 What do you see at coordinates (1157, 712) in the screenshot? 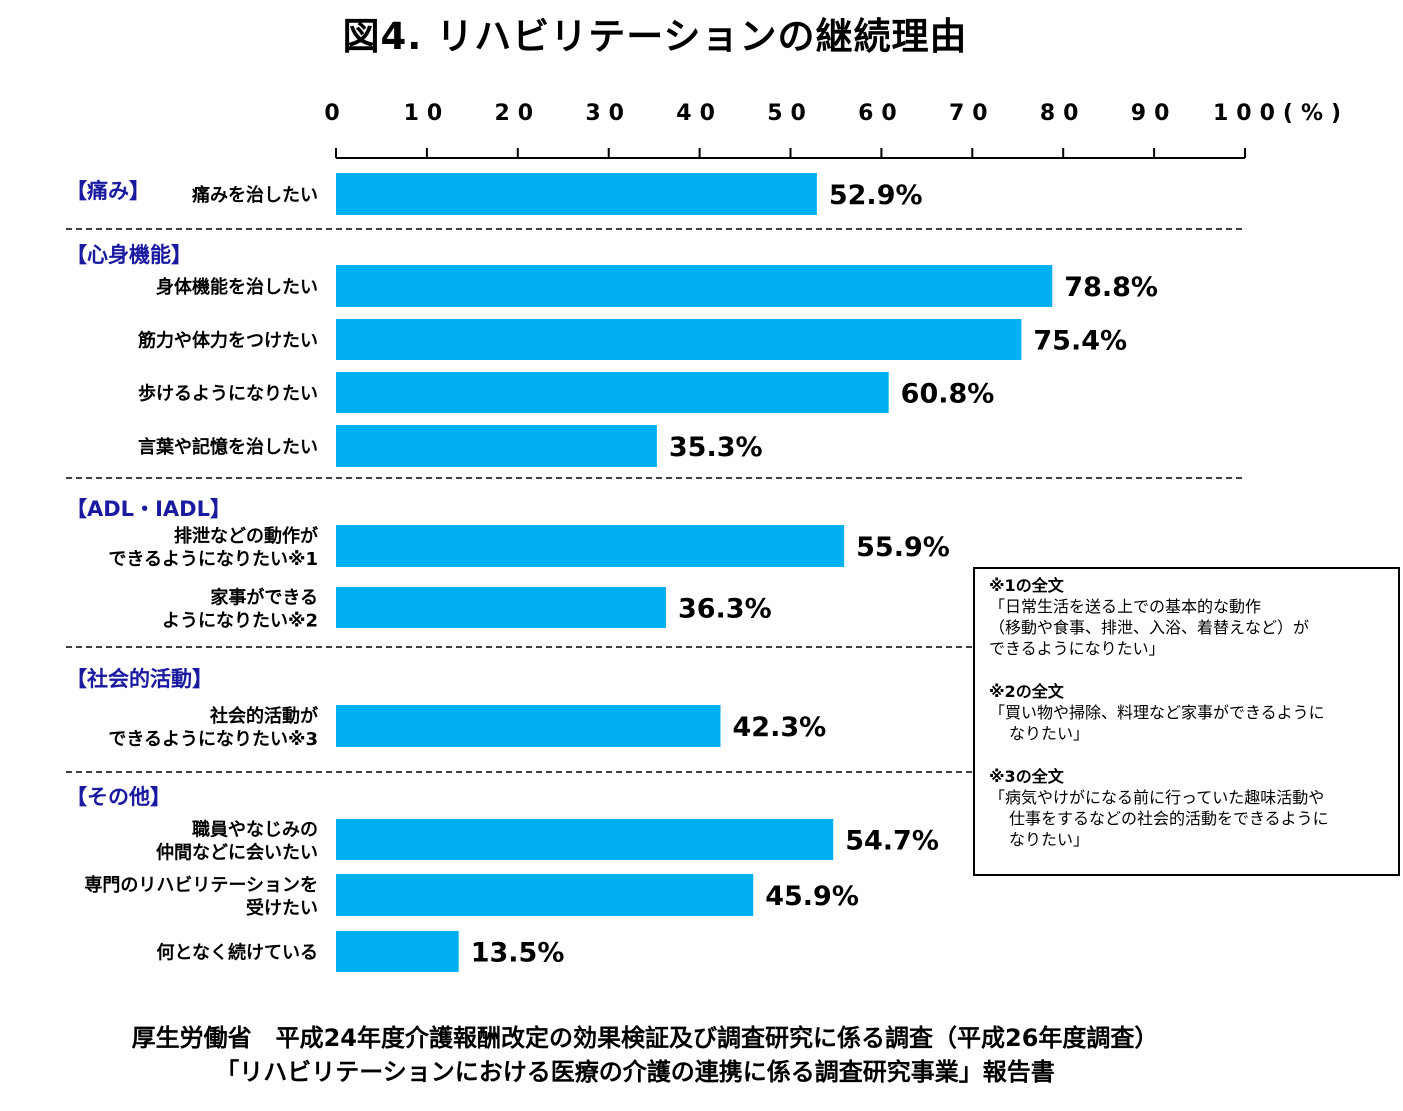
I see `footnote-text: 「買い物や掃除、料理など家事ができるように` at bounding box center [1157, 712].